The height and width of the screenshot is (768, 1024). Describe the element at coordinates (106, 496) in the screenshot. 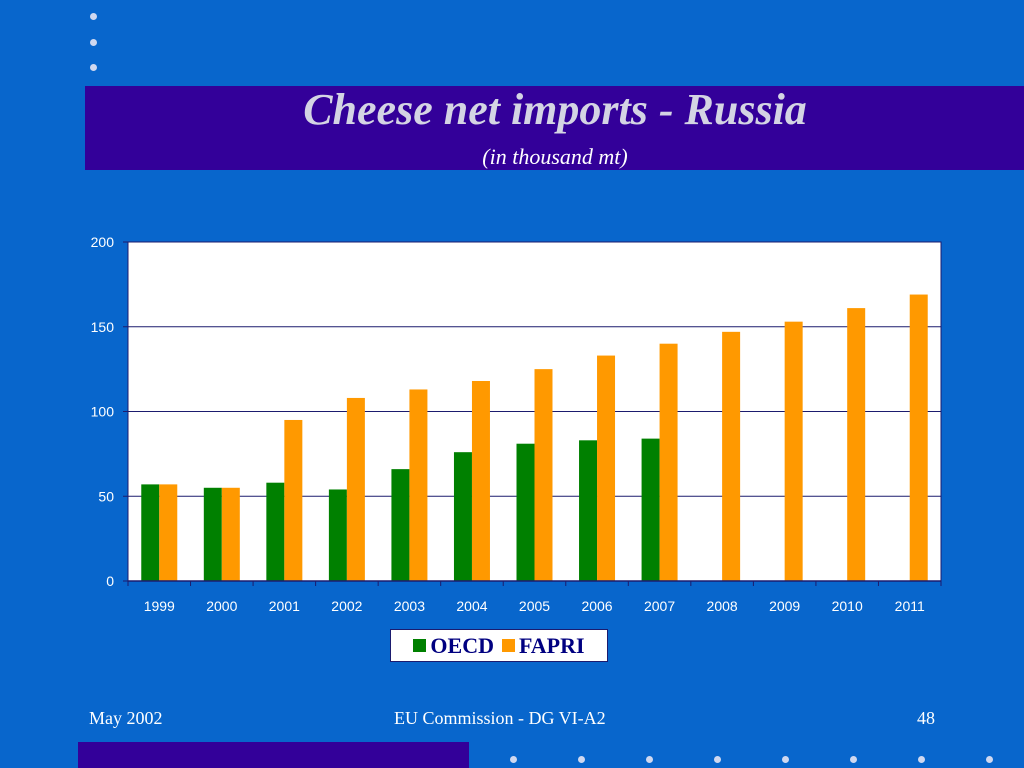

I see `y-tick-label: 50` at that location.